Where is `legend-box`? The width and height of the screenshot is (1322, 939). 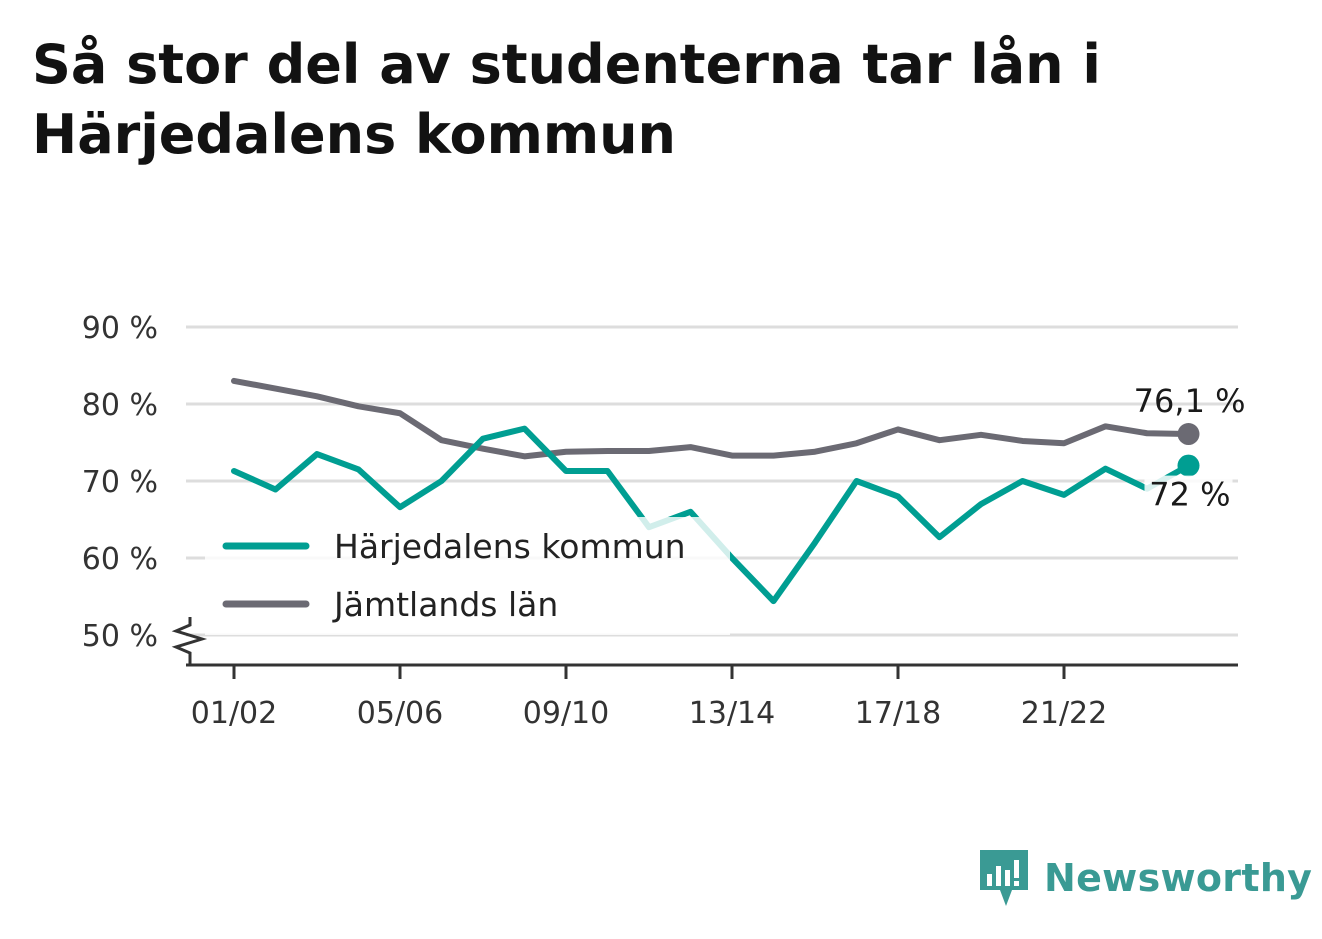
legend-box is located at coordinates (467, 576).